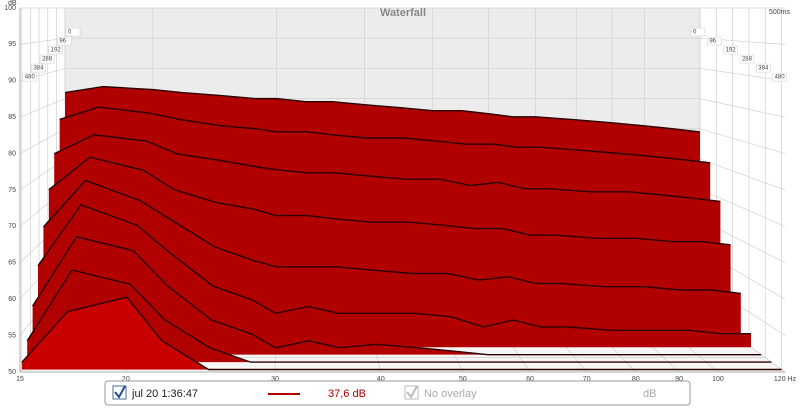 The width and height of the screenshot is (800, 410). What do you see at coordinates (347, 394) in the screenshot?
I see `legend-reading: 37,6 dB` at bounding box center [347, 394].